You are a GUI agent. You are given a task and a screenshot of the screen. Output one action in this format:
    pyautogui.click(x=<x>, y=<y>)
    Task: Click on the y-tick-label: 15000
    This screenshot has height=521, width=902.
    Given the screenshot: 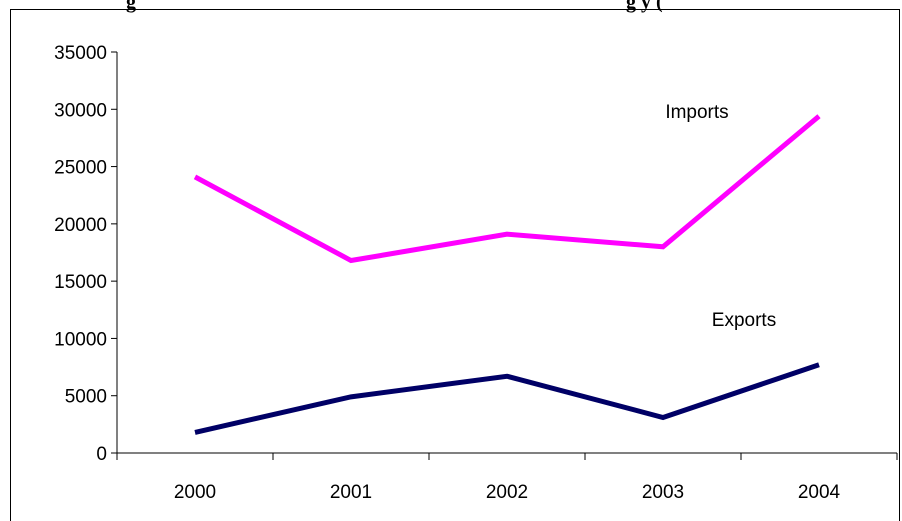 What is the action you would take?
    pyautogui.click(x=80, y=282)
    